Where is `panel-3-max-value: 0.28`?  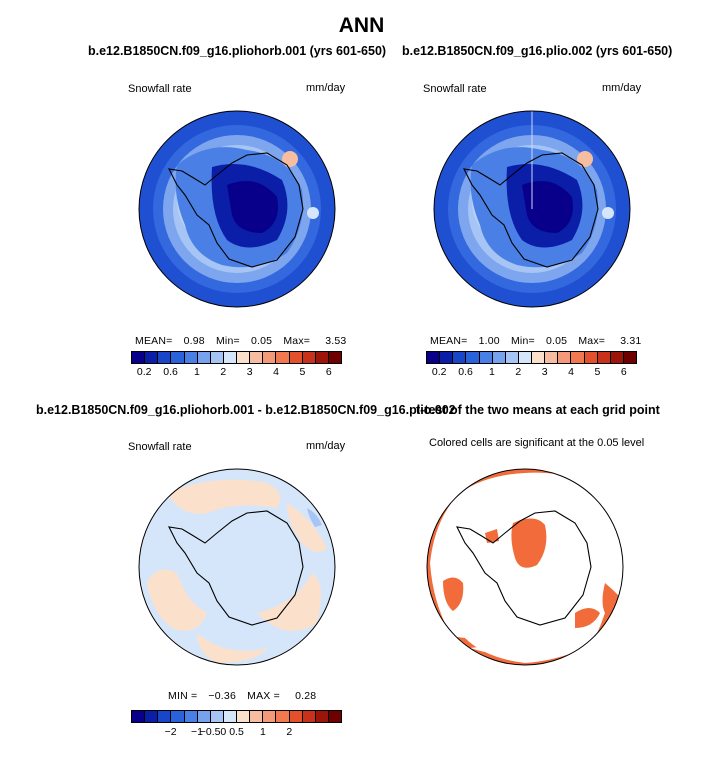 panel-3-max-value: 0.28 is located at coordinates (306, 696).